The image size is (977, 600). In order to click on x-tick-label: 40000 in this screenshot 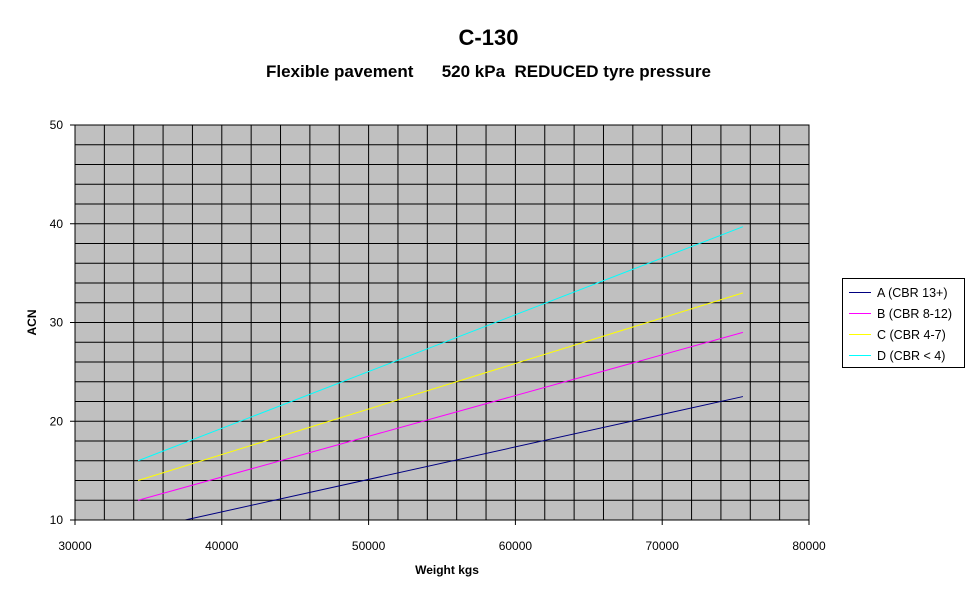, I will do `click(222, 546)`.